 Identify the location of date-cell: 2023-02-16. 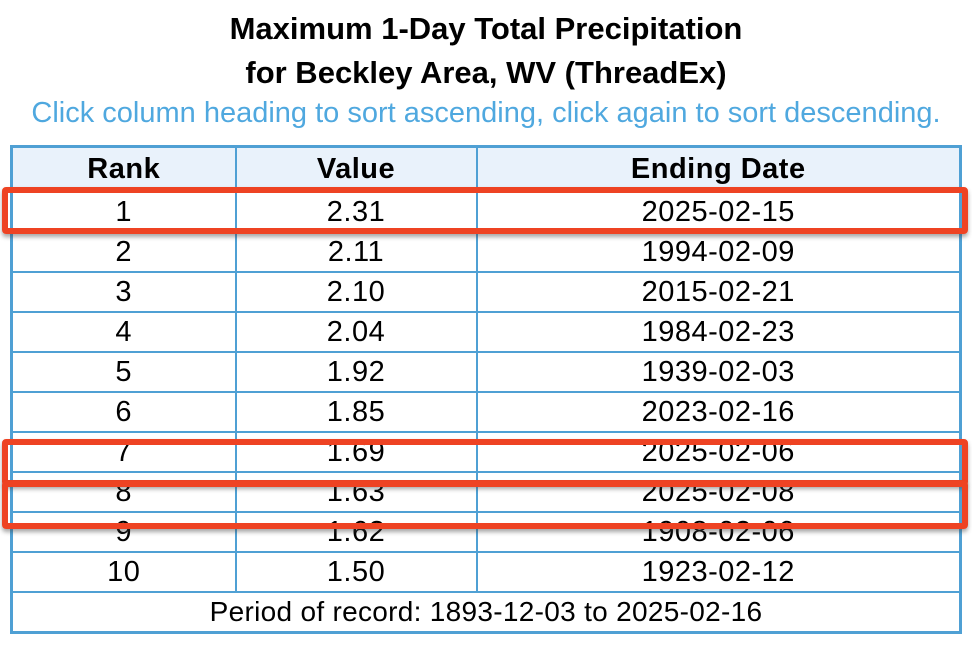
(718, 412).